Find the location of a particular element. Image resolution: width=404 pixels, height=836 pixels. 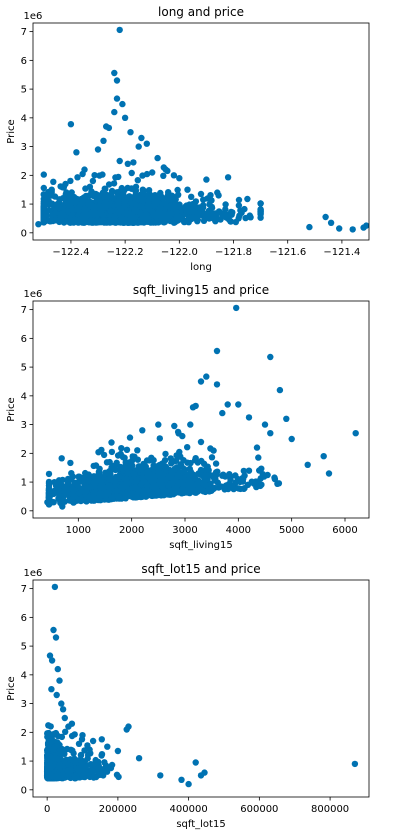

x-tick-label: −122.4 is located at coordinates (70, 252).